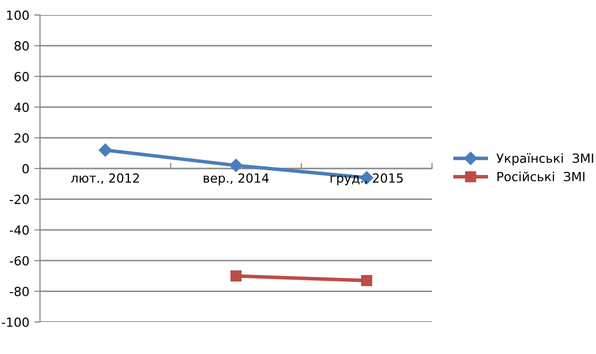 Image resolution: width=596 pixels, height=354 pixels. Describe the element at coordinates (545, 159) in the screenshot. I see `legend-label: Українські ЗМІ` at that location.